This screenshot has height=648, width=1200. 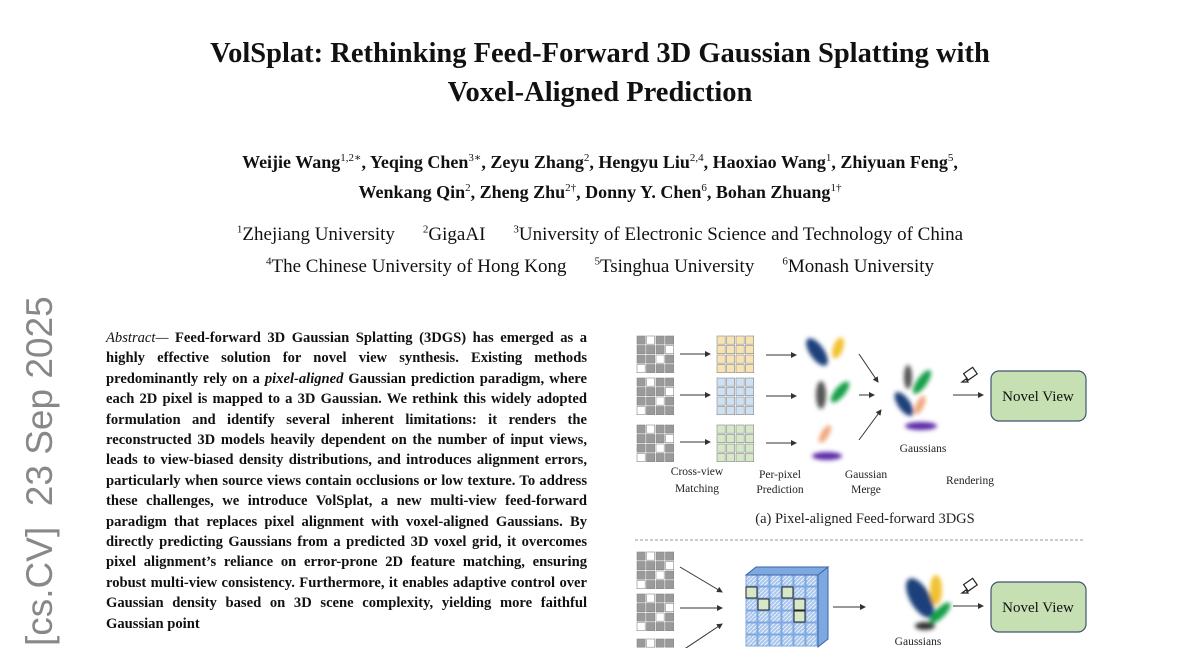 I want to click on affiliation: 1Zhejiang University, so click(x=315, y=235).